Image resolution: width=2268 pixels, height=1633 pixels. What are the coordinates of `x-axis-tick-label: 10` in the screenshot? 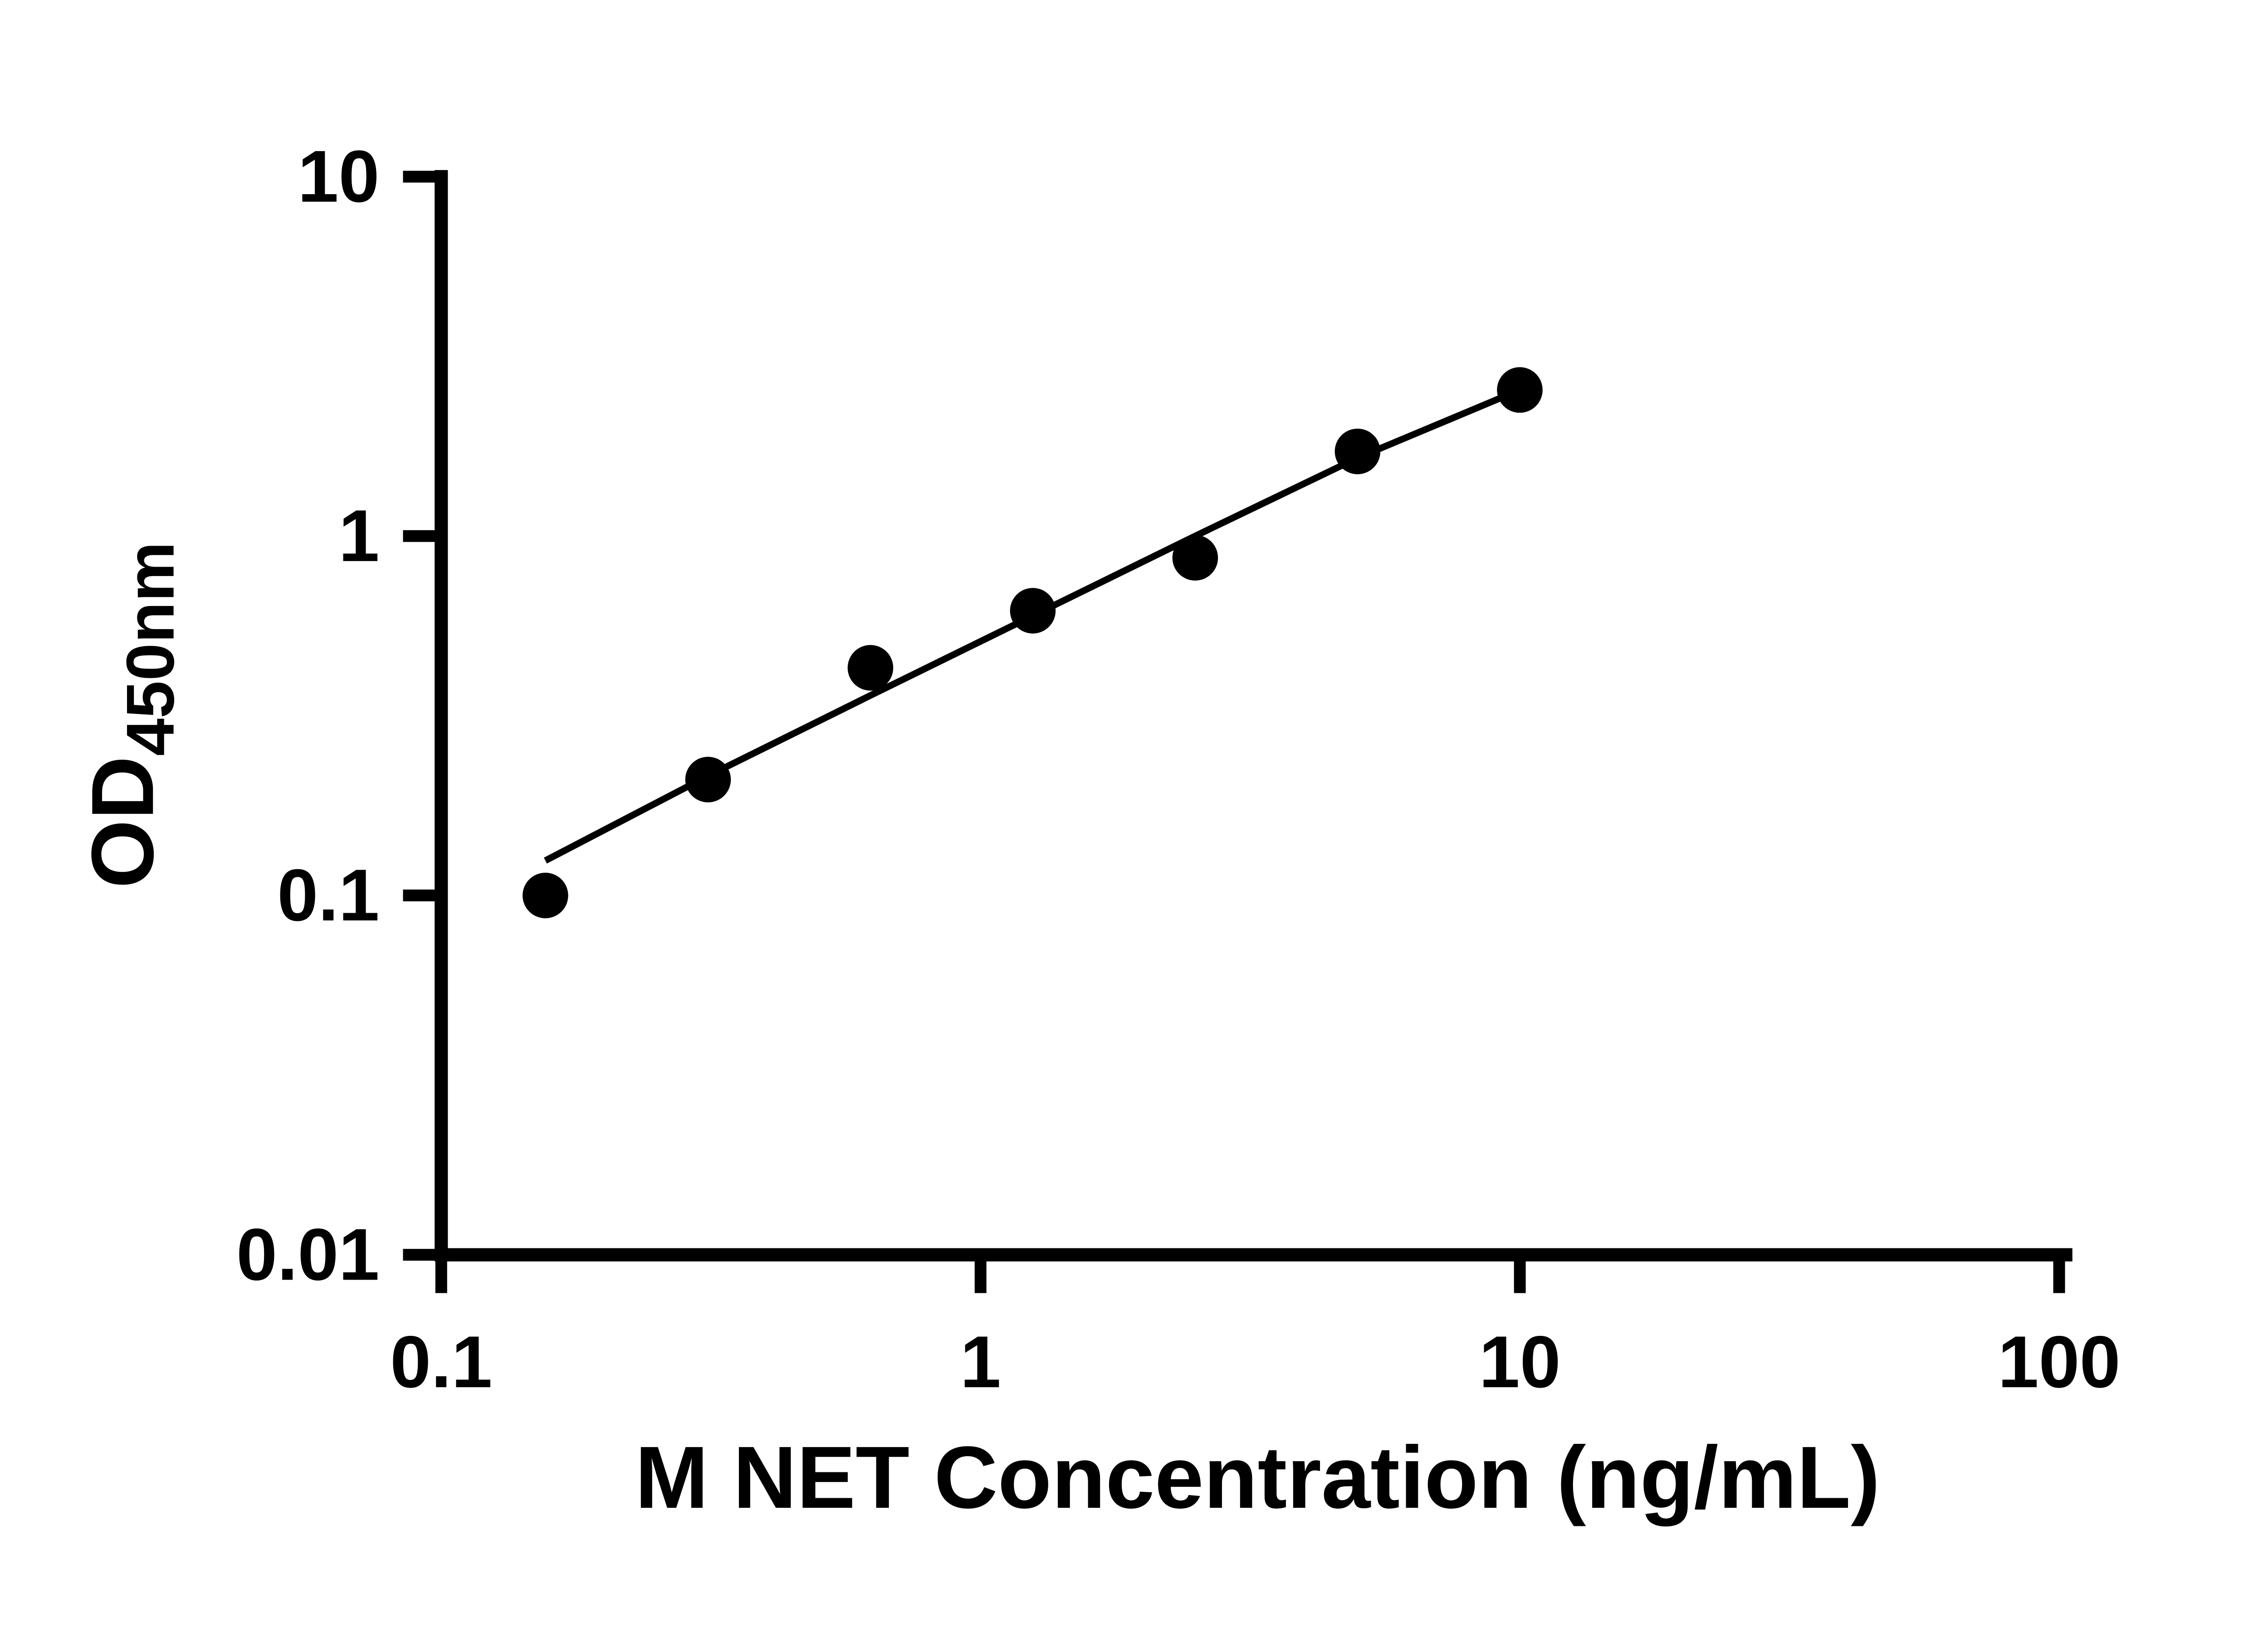 It's located at (1519, 1362).